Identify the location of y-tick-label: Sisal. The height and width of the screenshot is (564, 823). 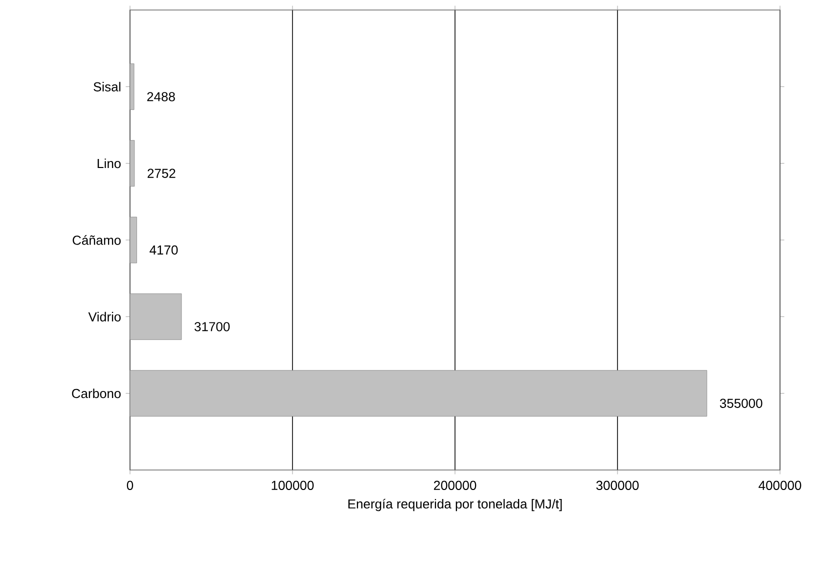
(107, 87).